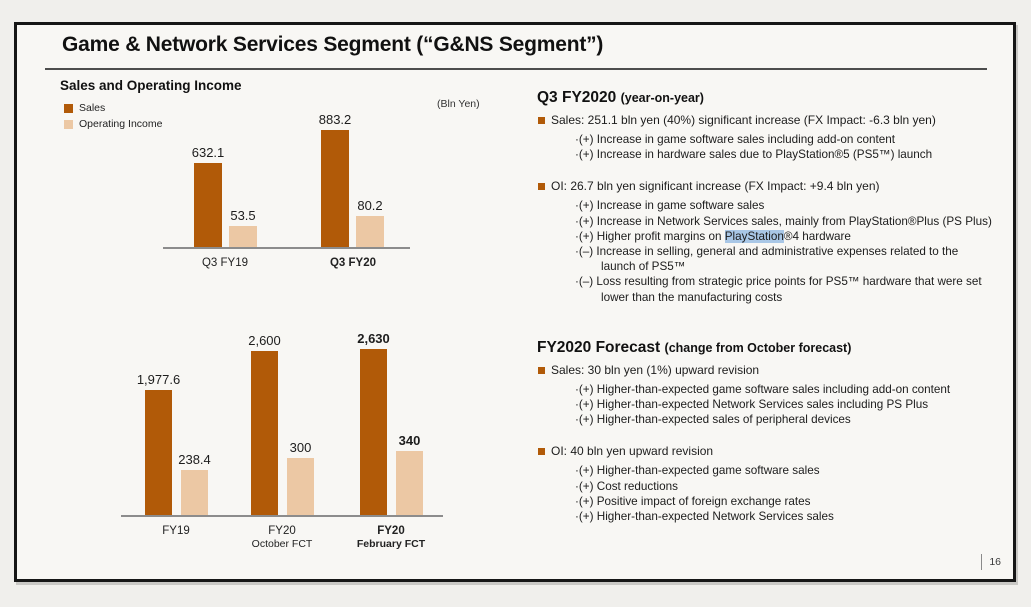  What do you see at coordinates (194, 459) in the screenshot?
I see `bar-value-label: 238.4` at bounding box center [194, 459].